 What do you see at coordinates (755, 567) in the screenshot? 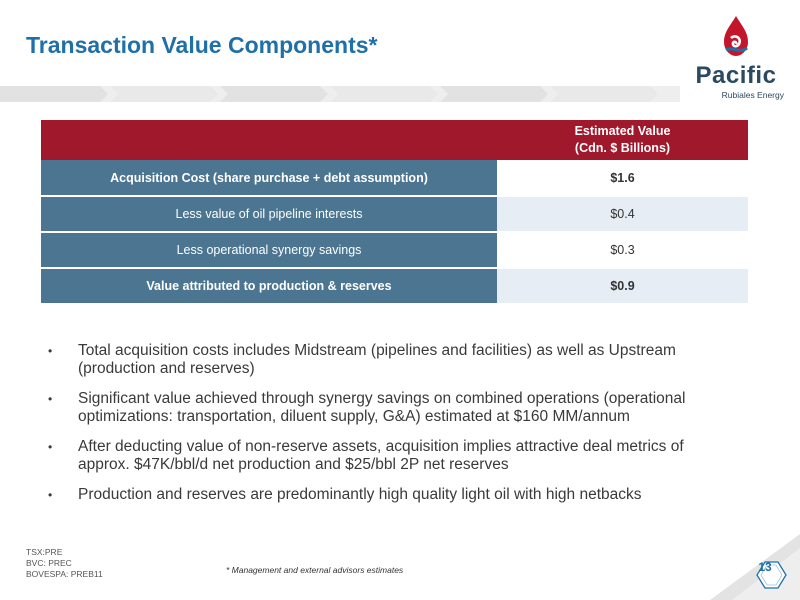
I see `corner-decoration` at bounding box center [755, 567].